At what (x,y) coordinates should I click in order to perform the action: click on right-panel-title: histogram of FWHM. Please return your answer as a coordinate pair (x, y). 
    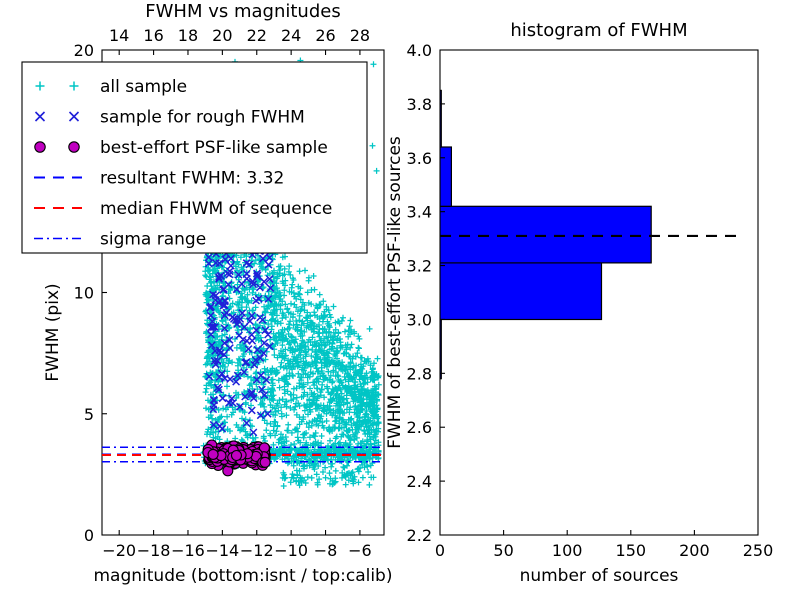
    Looking at the image, I should click on (598, 30).